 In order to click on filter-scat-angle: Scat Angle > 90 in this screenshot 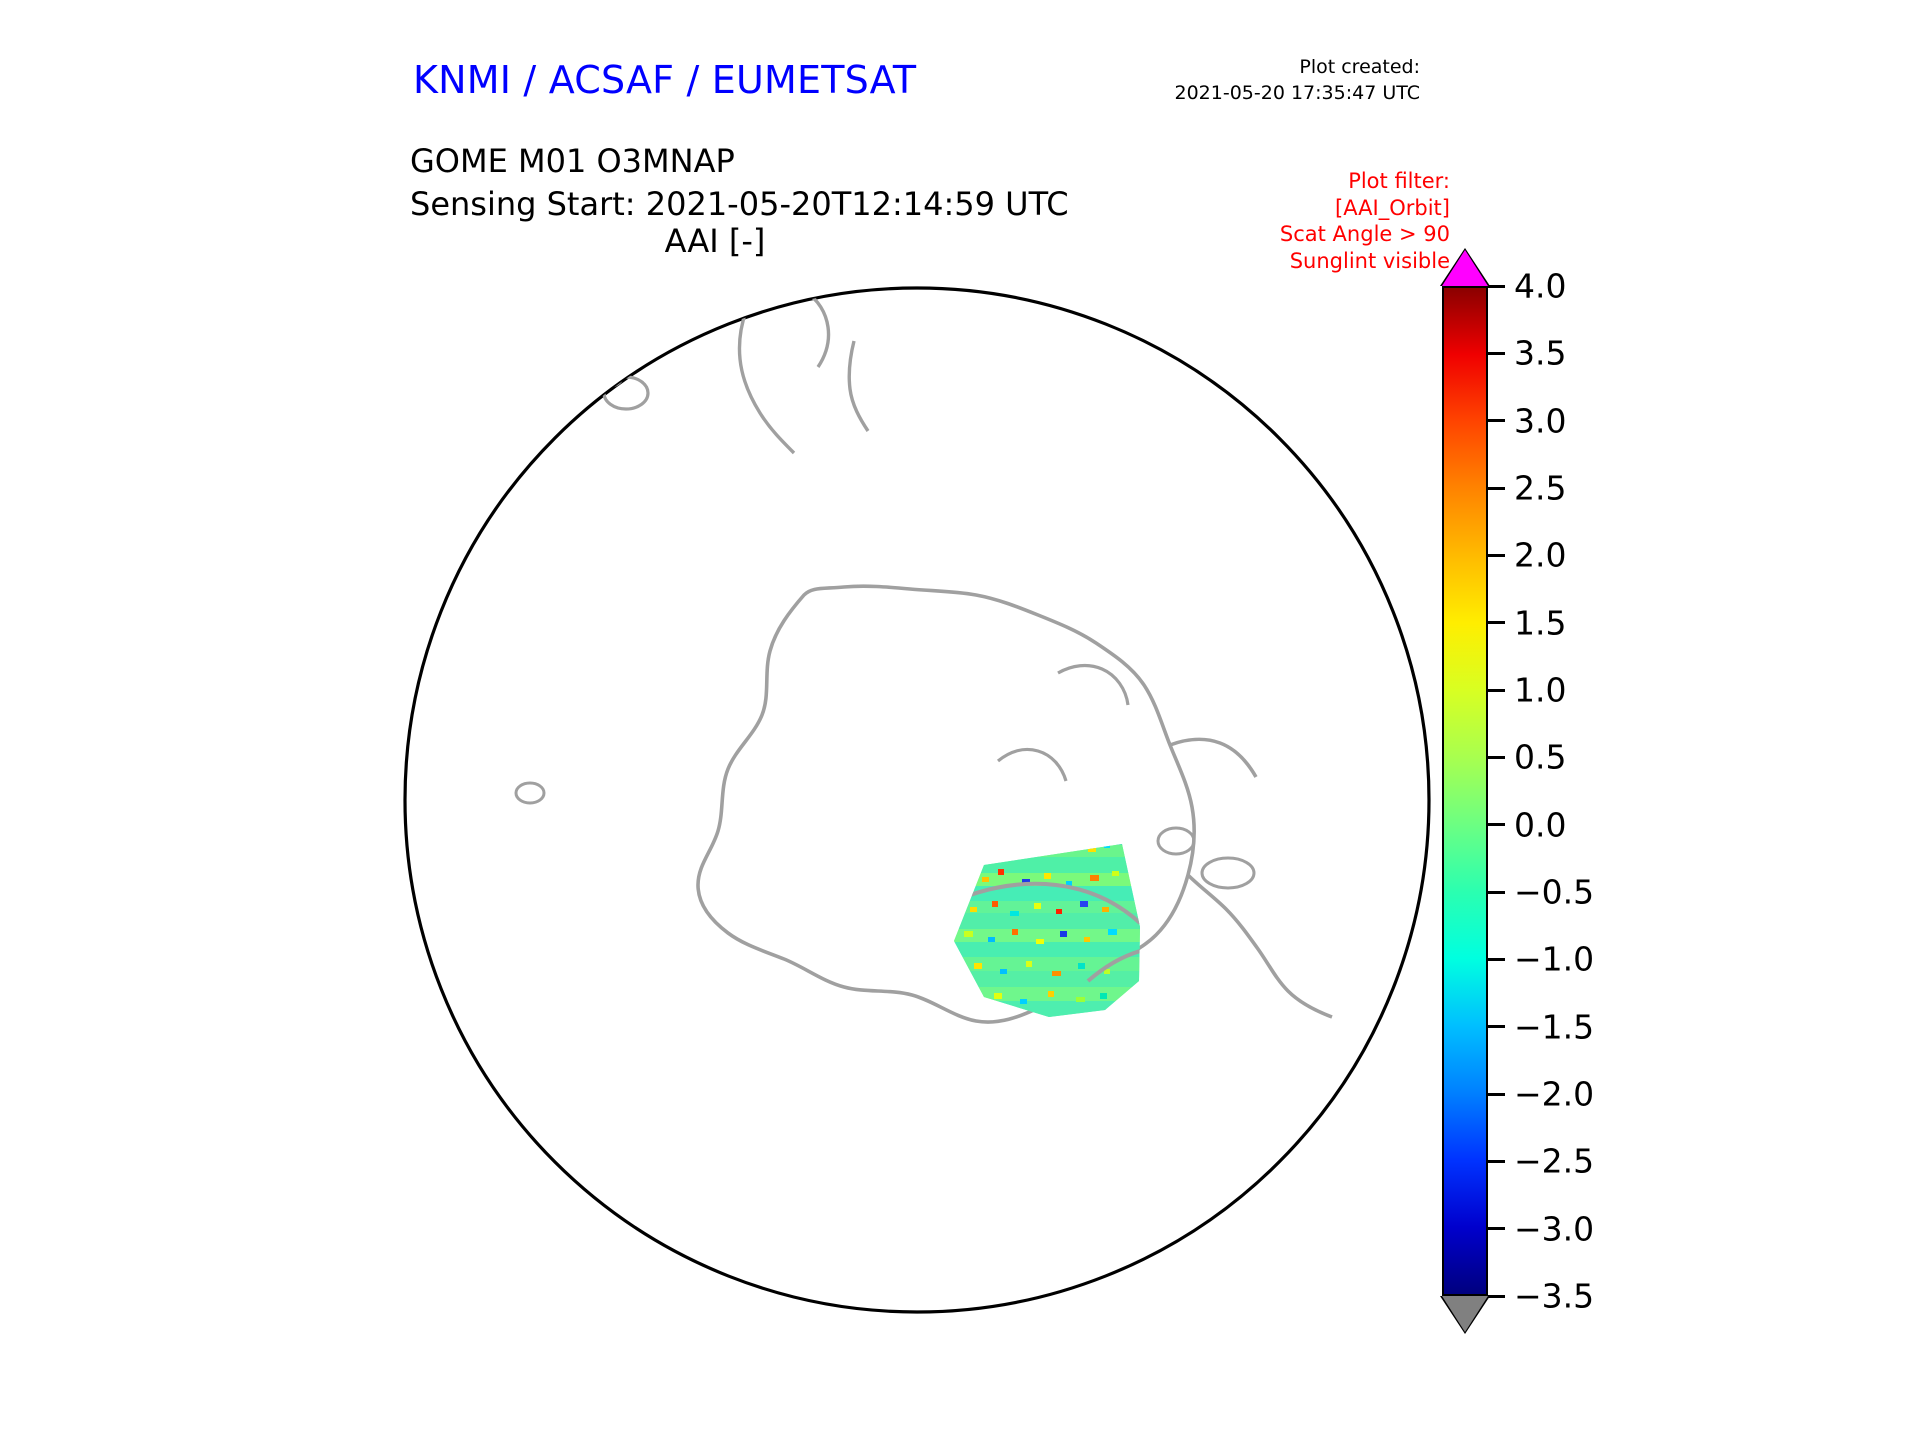, I will do `click(1364, 234)`.